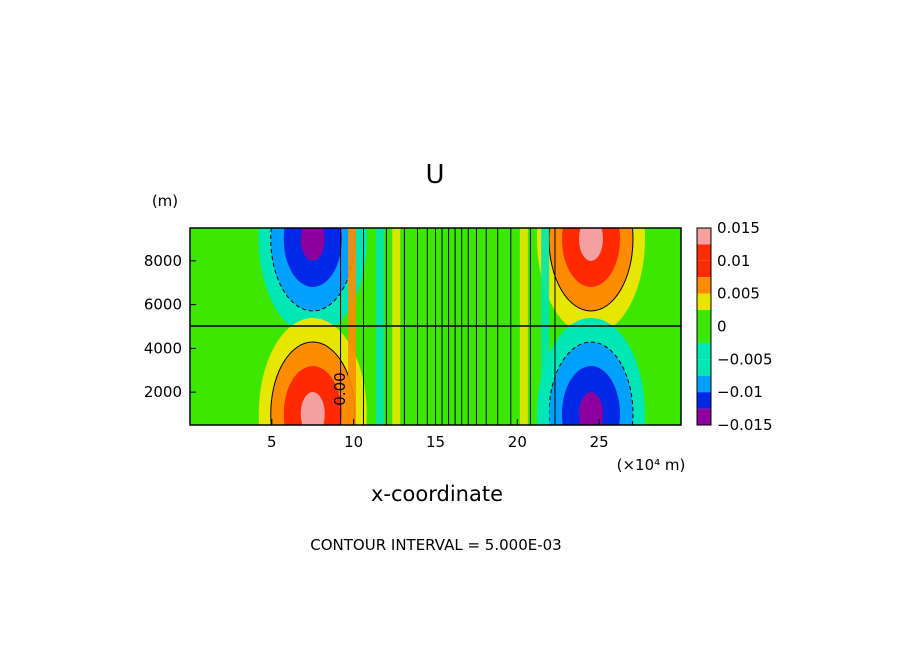 The image size is (904, 654). What do you see at coordinates (590, 281) in the screenshot?
I see `upper-right-positive-cell` at bounding box center [590, 281].